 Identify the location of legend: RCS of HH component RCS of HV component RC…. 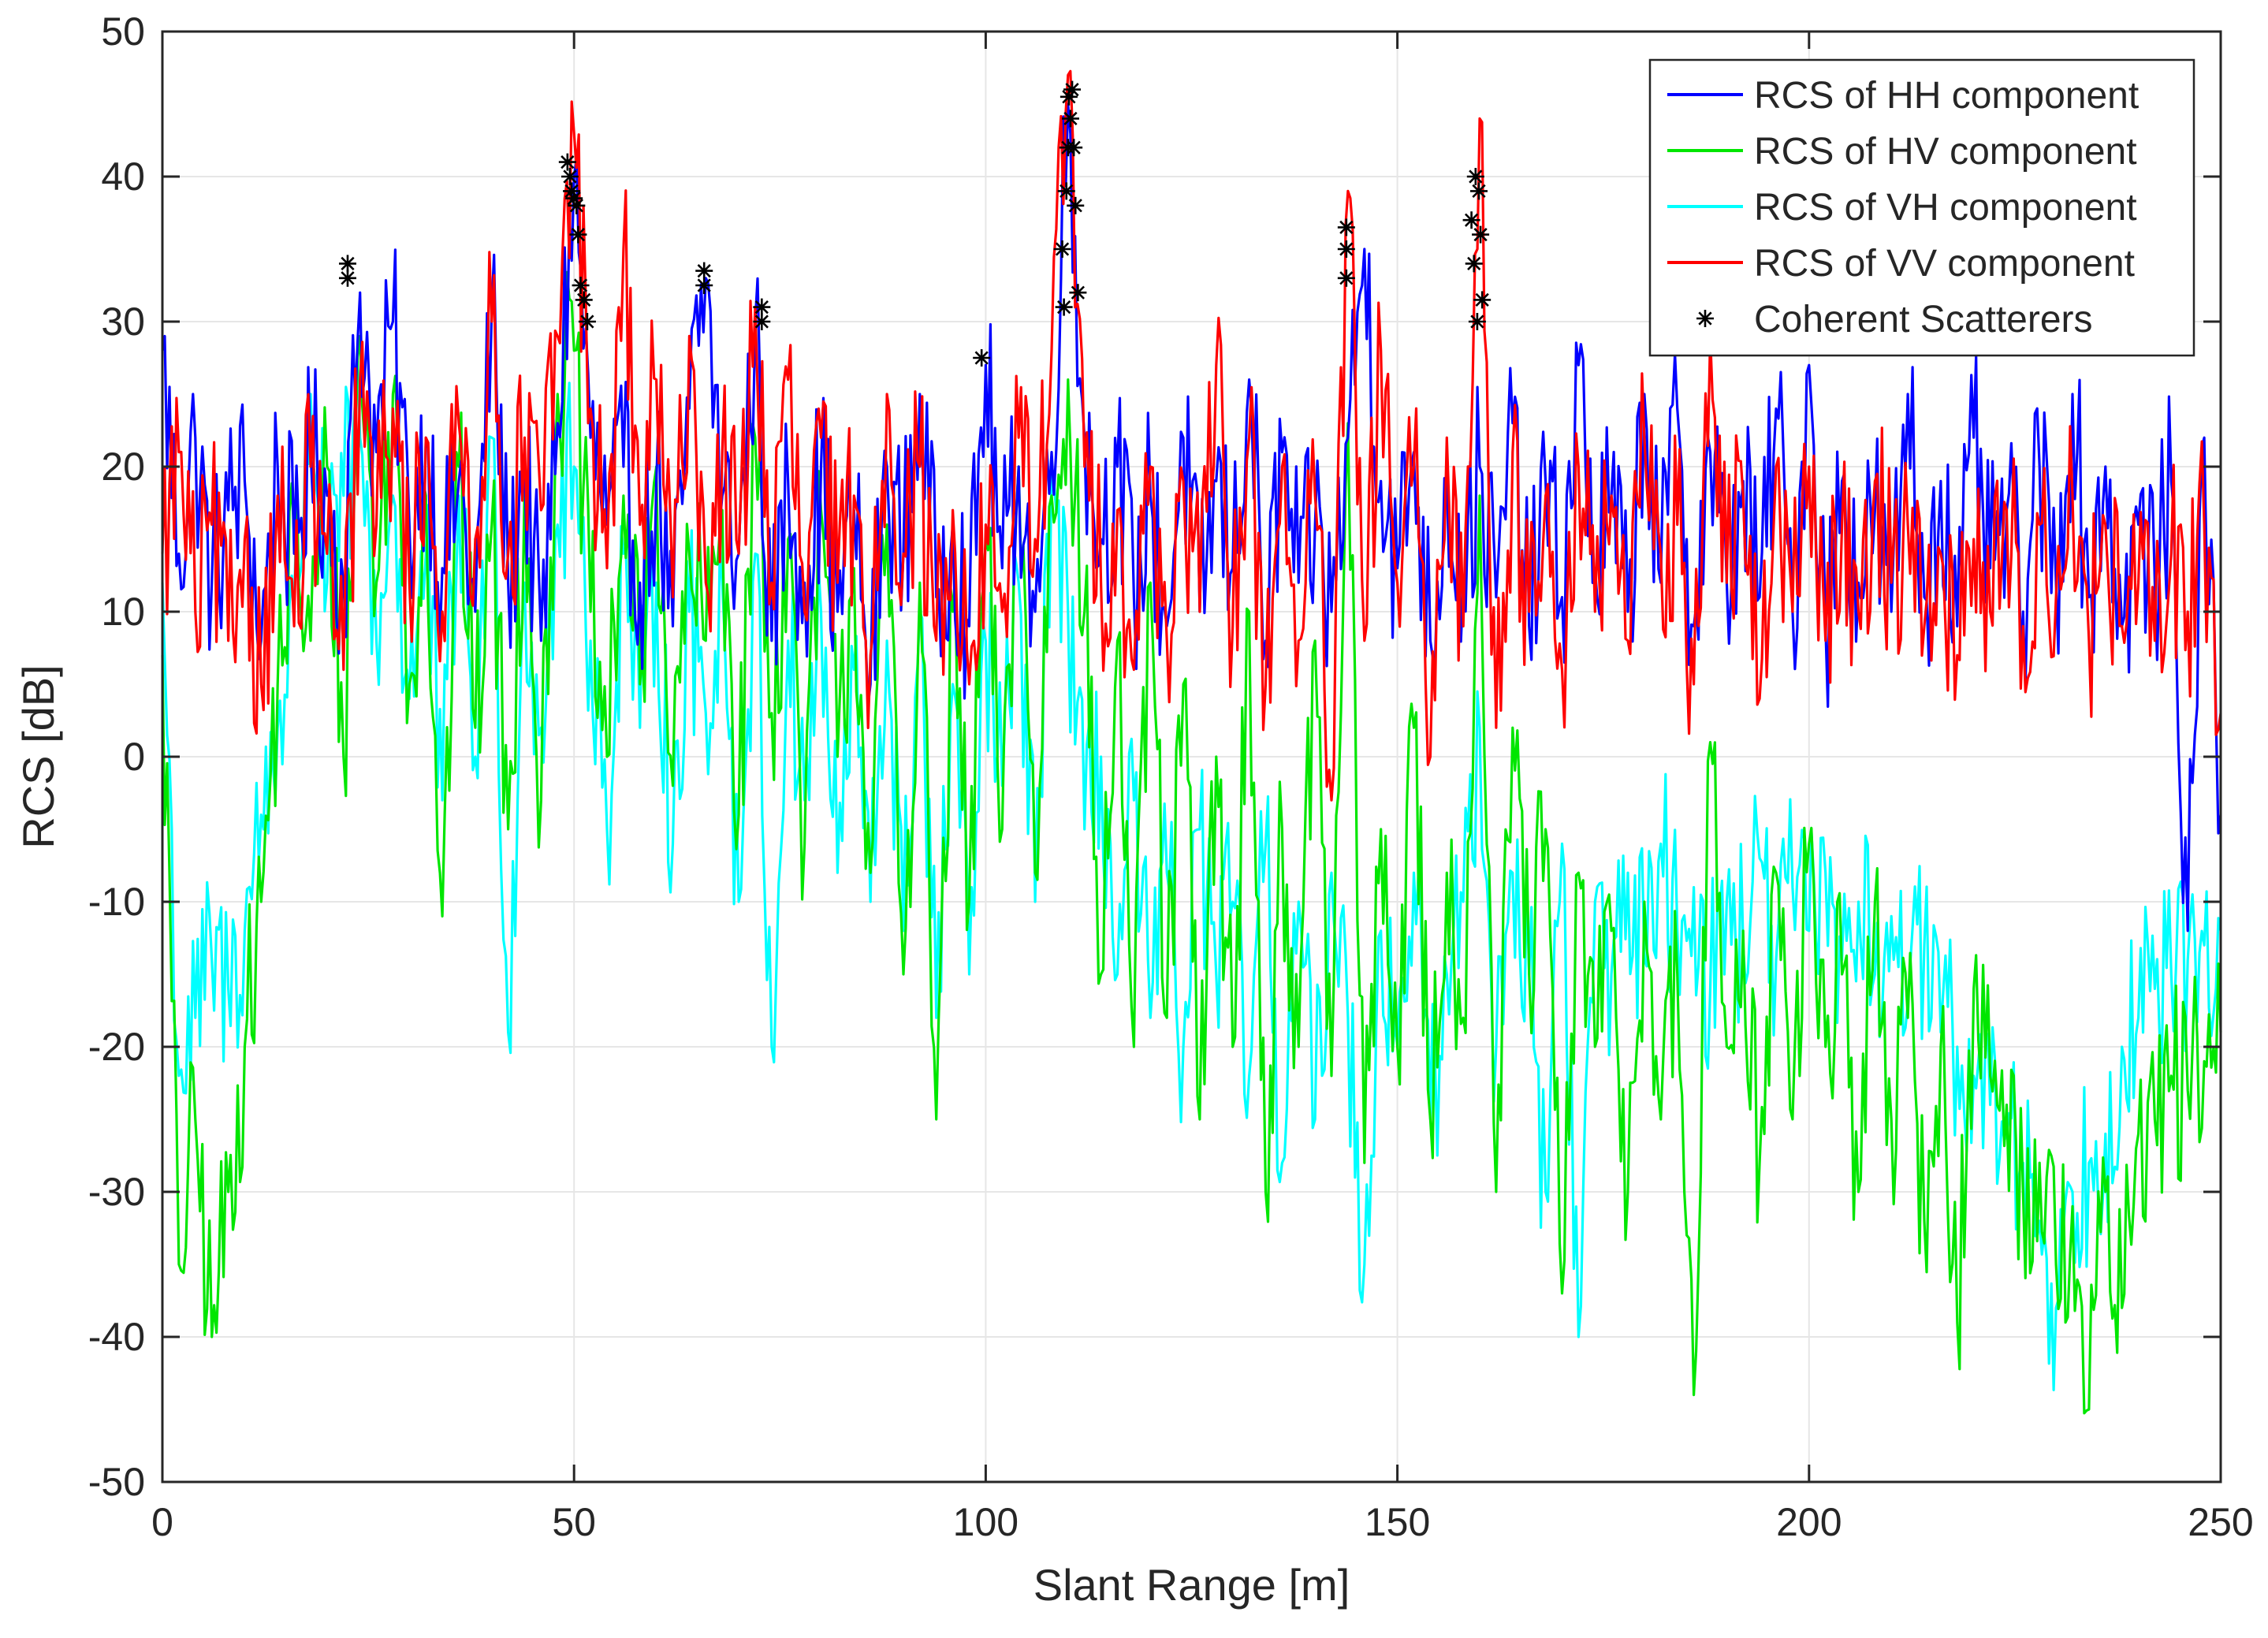
(1922, 207).